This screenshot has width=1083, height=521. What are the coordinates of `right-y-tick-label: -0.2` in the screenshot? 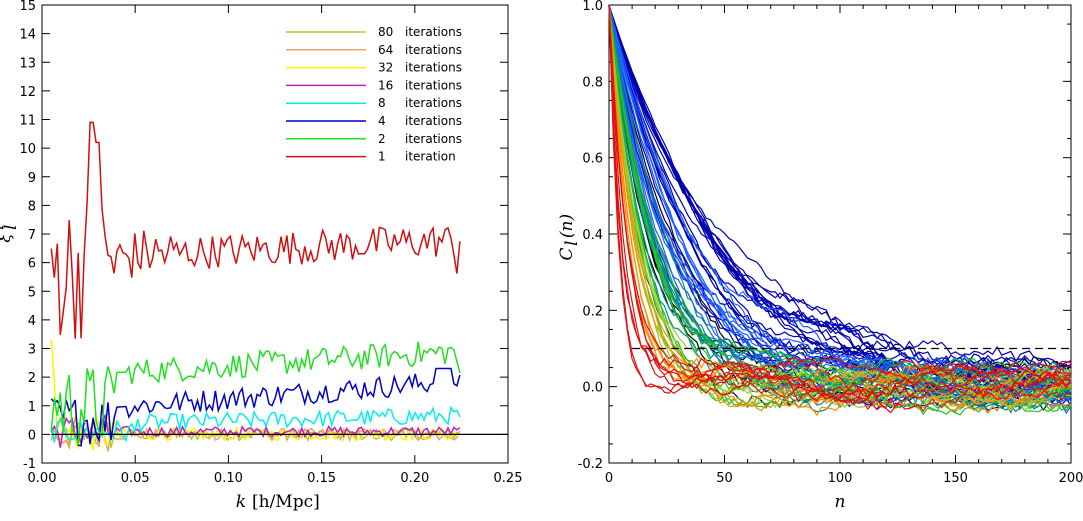 It's located at (590, 464).